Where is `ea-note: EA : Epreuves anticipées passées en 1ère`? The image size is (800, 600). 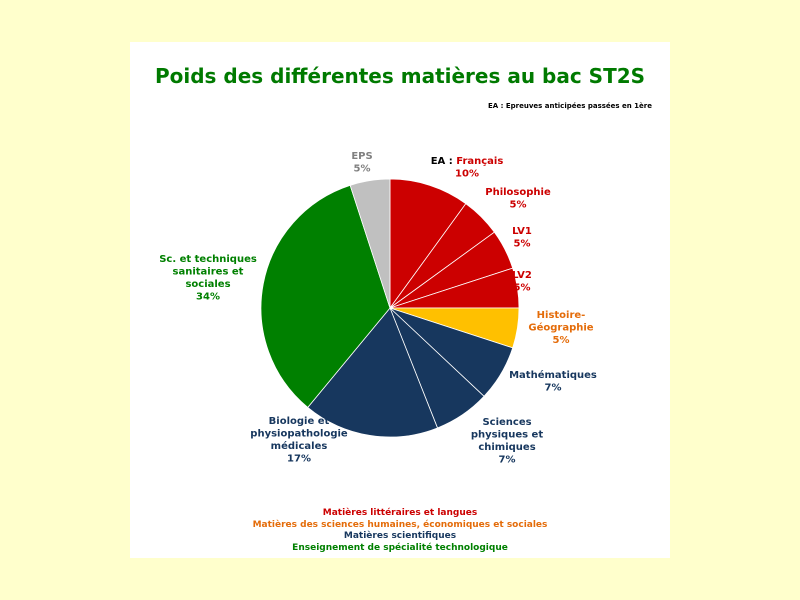 ea-note: EA : Epreuves anticipées passées en 1ère is located at coordinates (569, 106).